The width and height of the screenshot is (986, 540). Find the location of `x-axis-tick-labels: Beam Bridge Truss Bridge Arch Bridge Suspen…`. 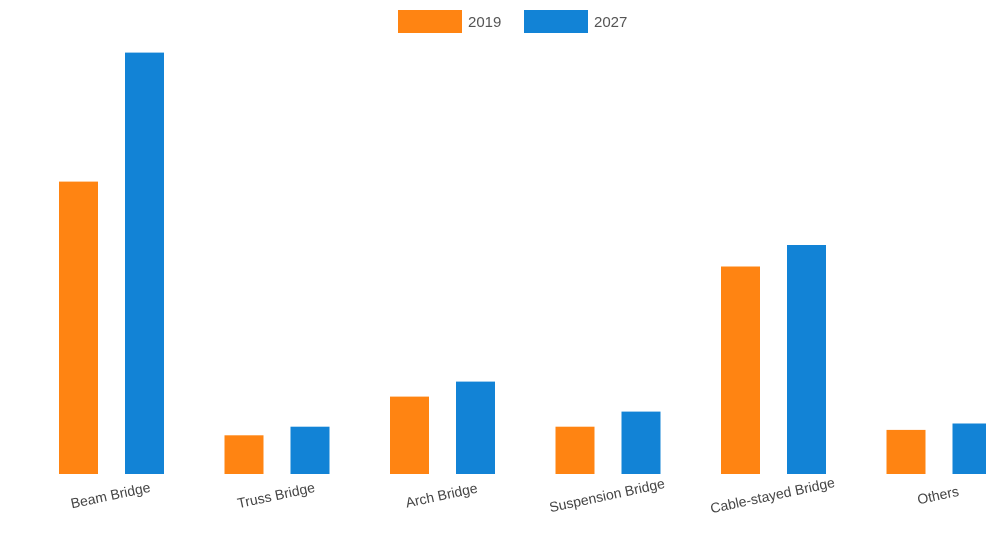

x-axis-tick-labels: Beam Bridge Truss Bridge Arch Bridge Suspen… is located at coordinates (514, 495).